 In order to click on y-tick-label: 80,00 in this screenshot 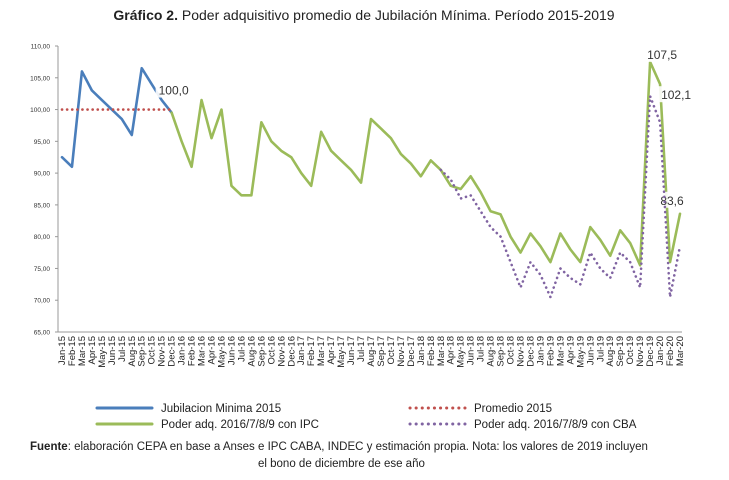, I will do `click(42, 237)`.